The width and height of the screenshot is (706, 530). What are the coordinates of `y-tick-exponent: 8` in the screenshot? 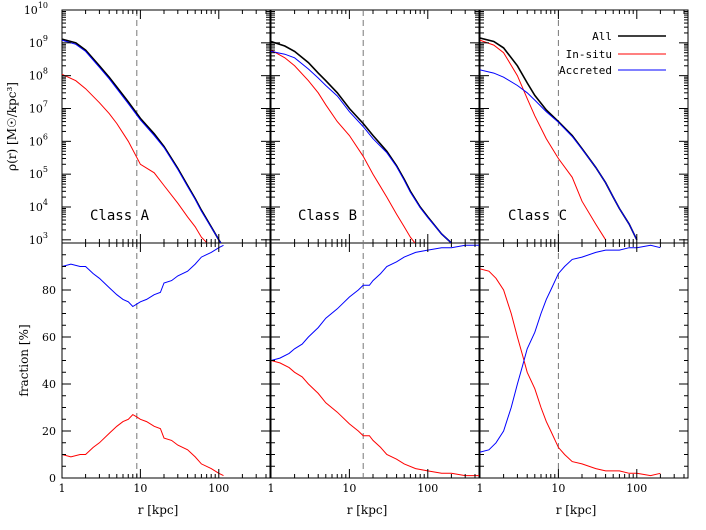 It's located at (45, 71).